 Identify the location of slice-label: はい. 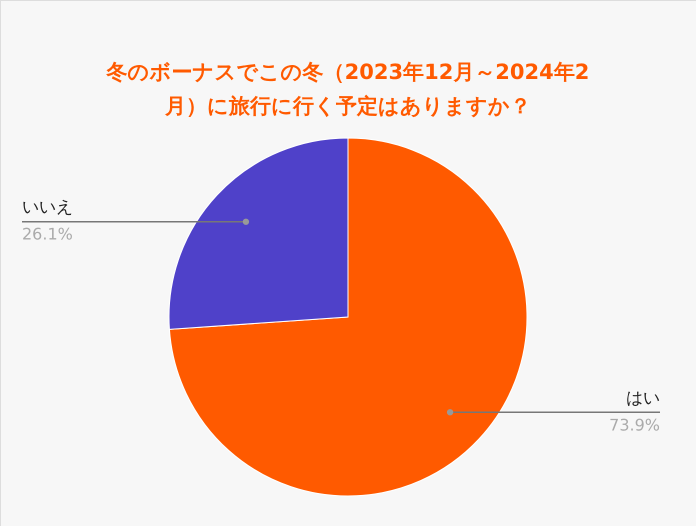
(643, 398).